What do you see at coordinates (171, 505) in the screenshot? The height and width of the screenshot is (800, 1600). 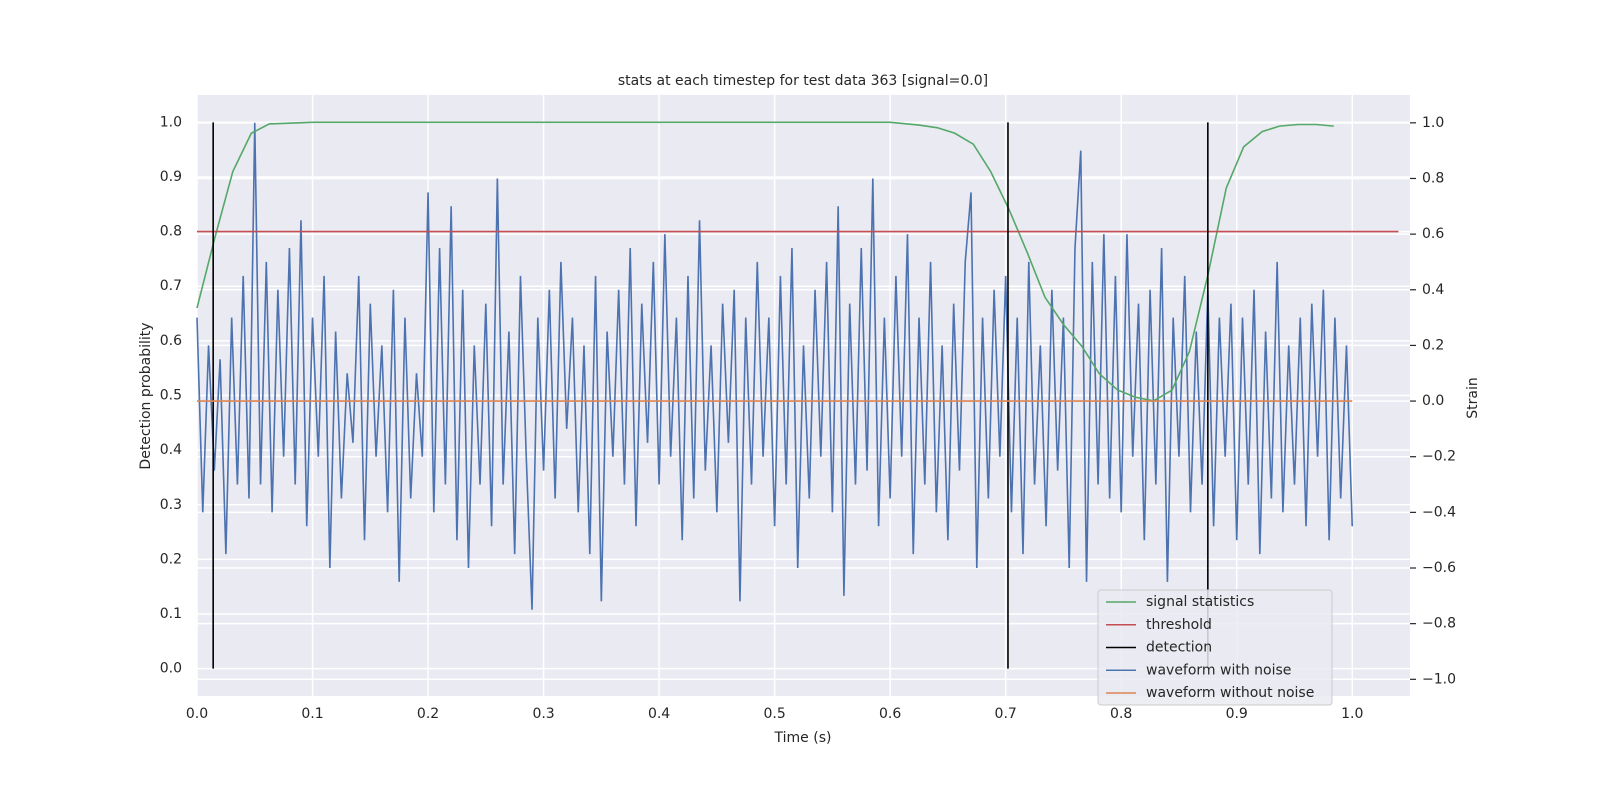 I see `y-tick-label: 0.3` at bounding box center [171, 505].